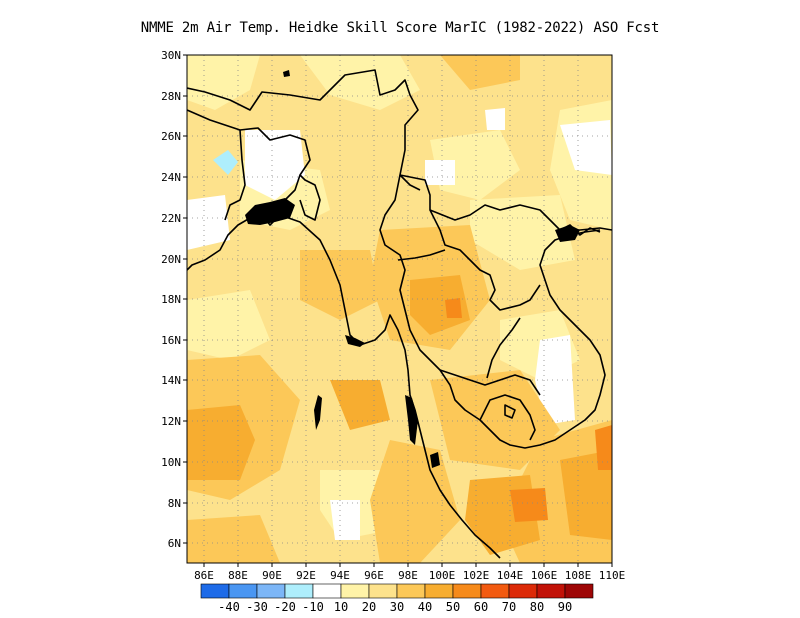  What do you see at coordinates (257, 607) in the screenshot?
I see `colorbar-label: -30` at bounding box center [257, 607].